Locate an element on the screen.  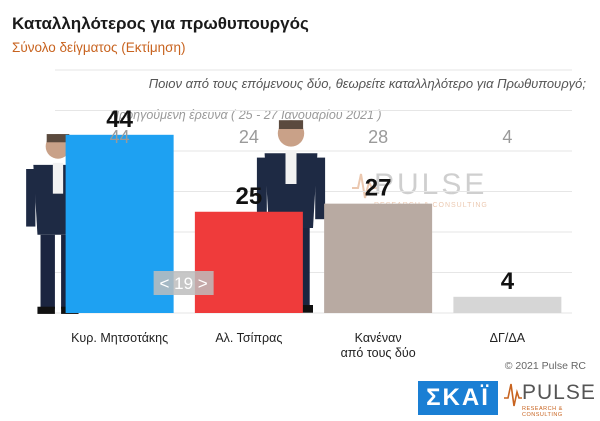
figure-leg-left is located at coordinates (47, 271).